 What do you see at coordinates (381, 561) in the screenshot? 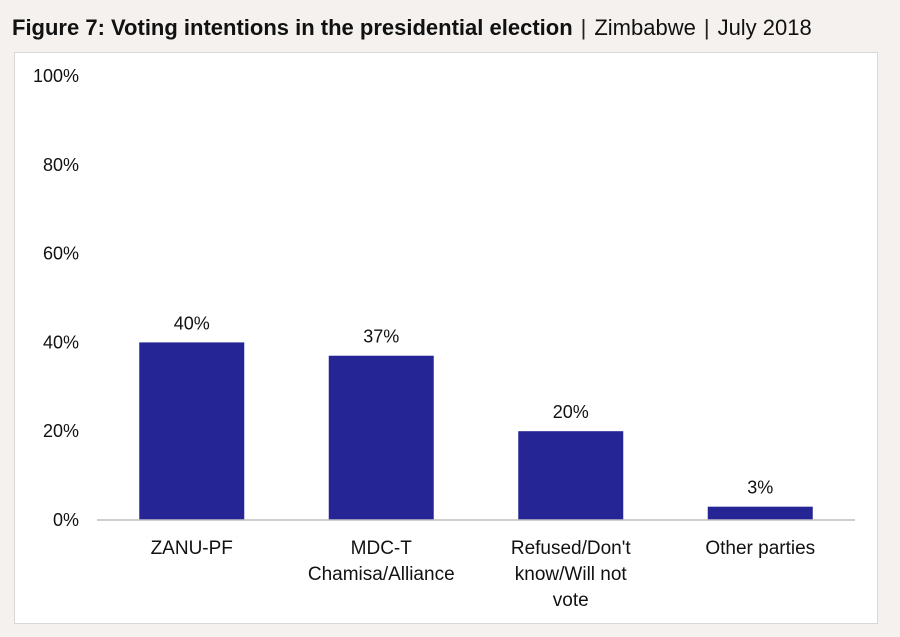
I see `x-category-label: MDC-T Chamisa/Alliance` at bounding box center [381, 561].